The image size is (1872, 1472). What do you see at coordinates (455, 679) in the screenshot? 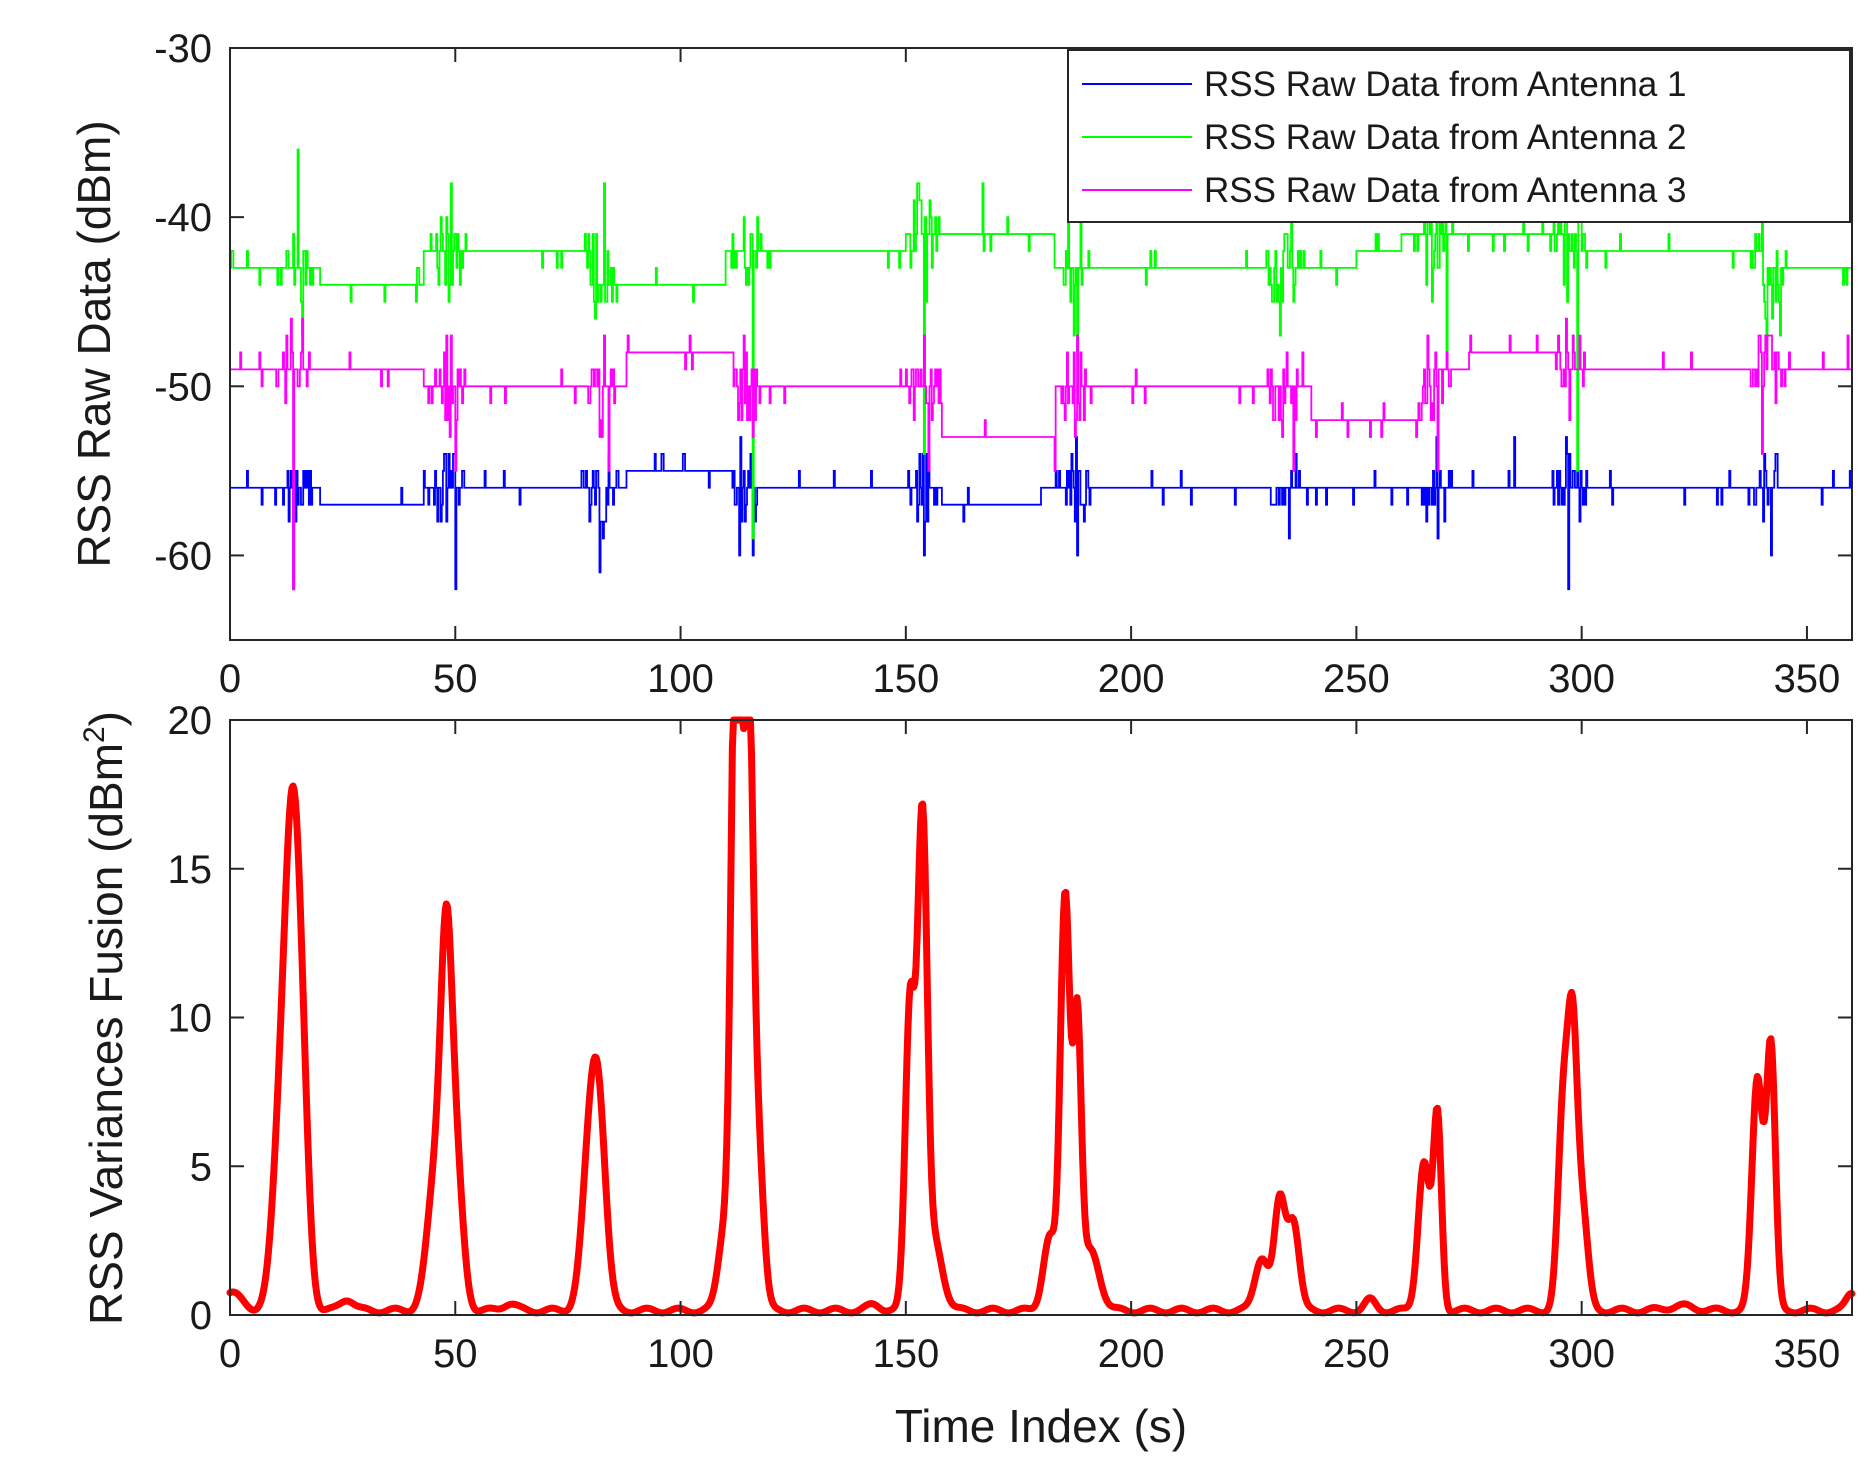
I see `top-x-tick-label: 50` at bounding box center [455, 679].